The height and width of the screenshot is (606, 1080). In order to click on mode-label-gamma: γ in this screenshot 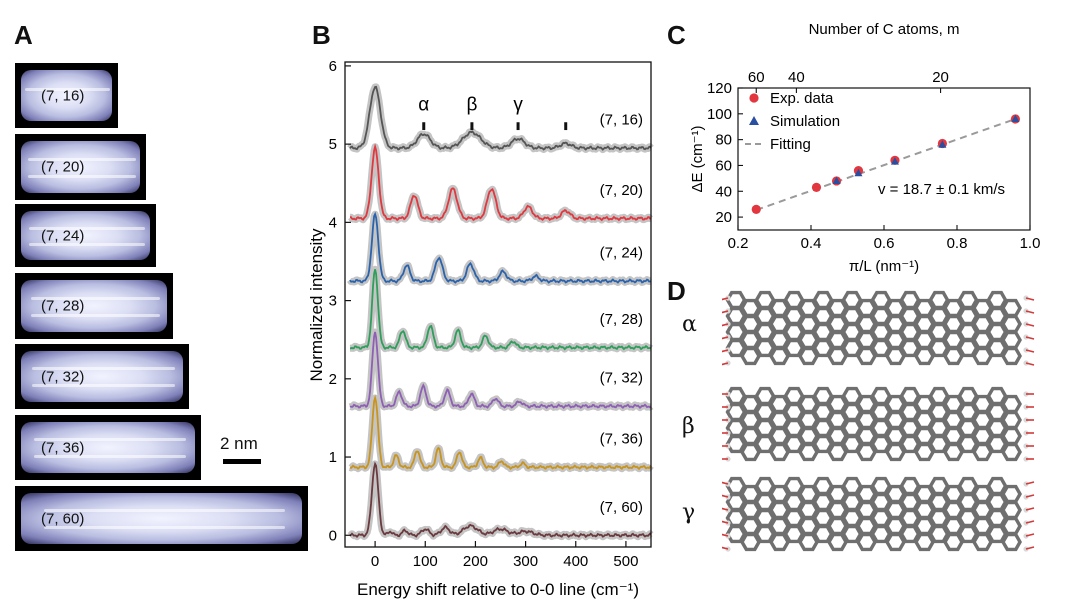, I will do `click(689, 512)`.